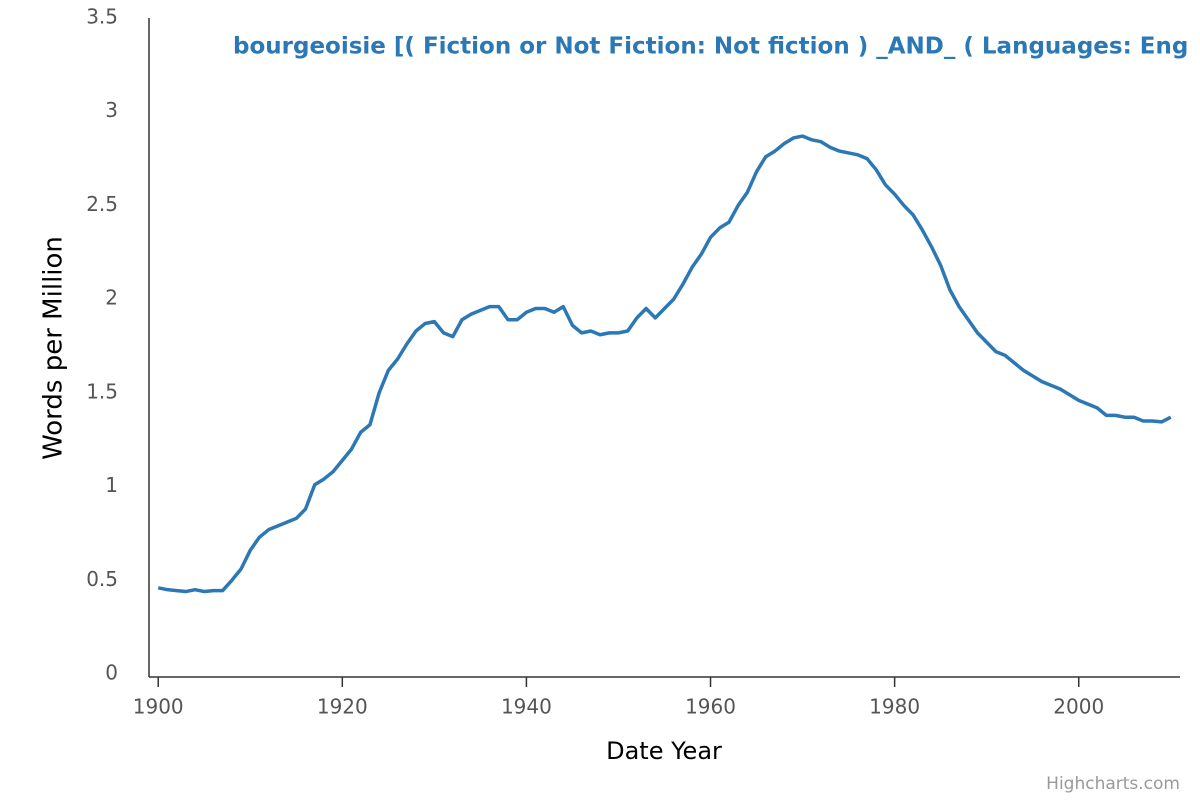 The width and height of the screenshot is (1200, 800). Describe the element at coordinates (111, 110) in the screenshot. I see `y-tick-label: 3` at that location.